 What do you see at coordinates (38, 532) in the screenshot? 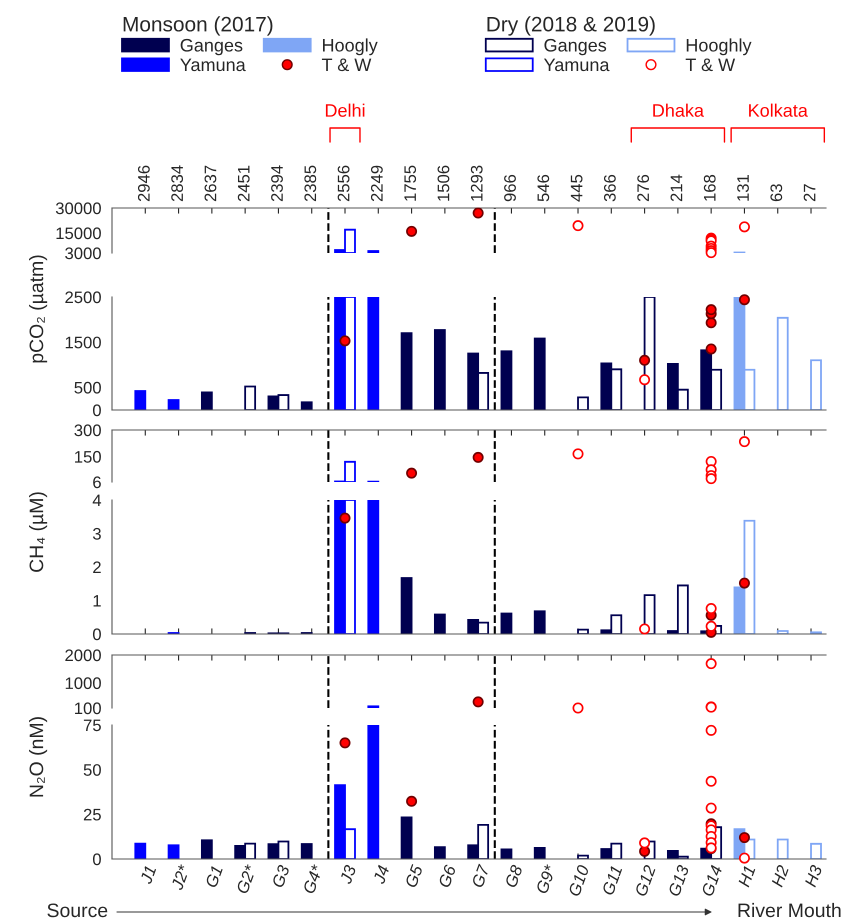
I see `y-axis-title: CH₄ (µM)` at bounding box center [38, 532].